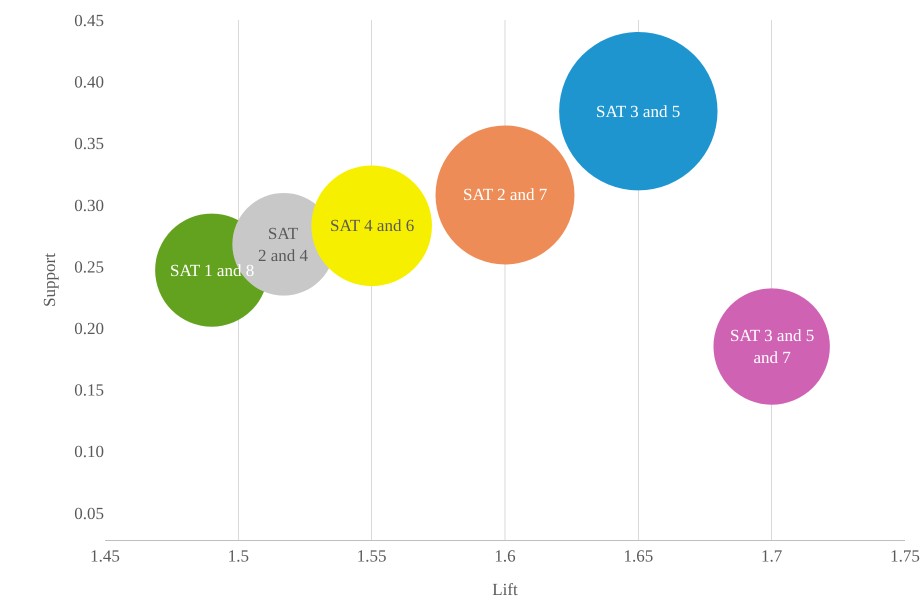 The width and height of the screenshot is (920, 611). I want to click on y-tick-label: 0.45, so click(89, 20).